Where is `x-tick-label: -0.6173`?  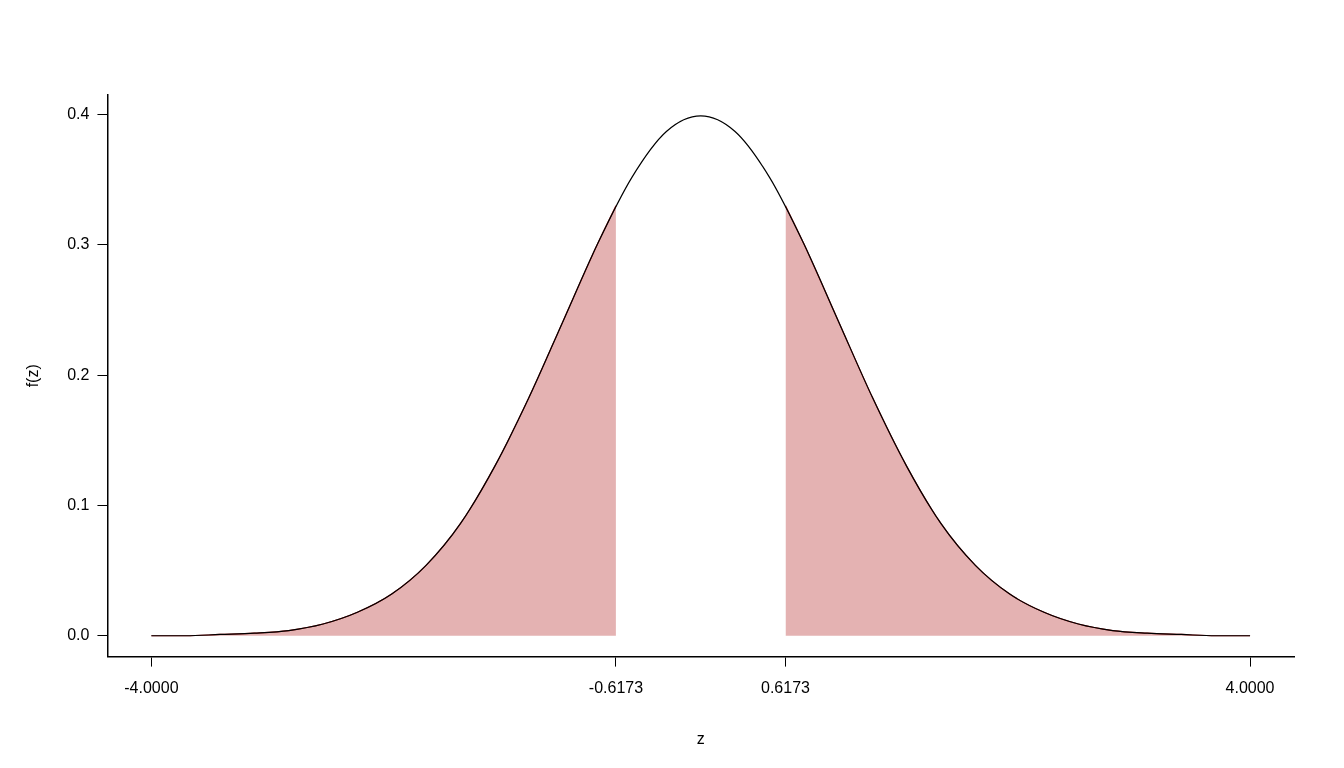
x-tick-label: -0.6173 is located at coordinates (616, 687).